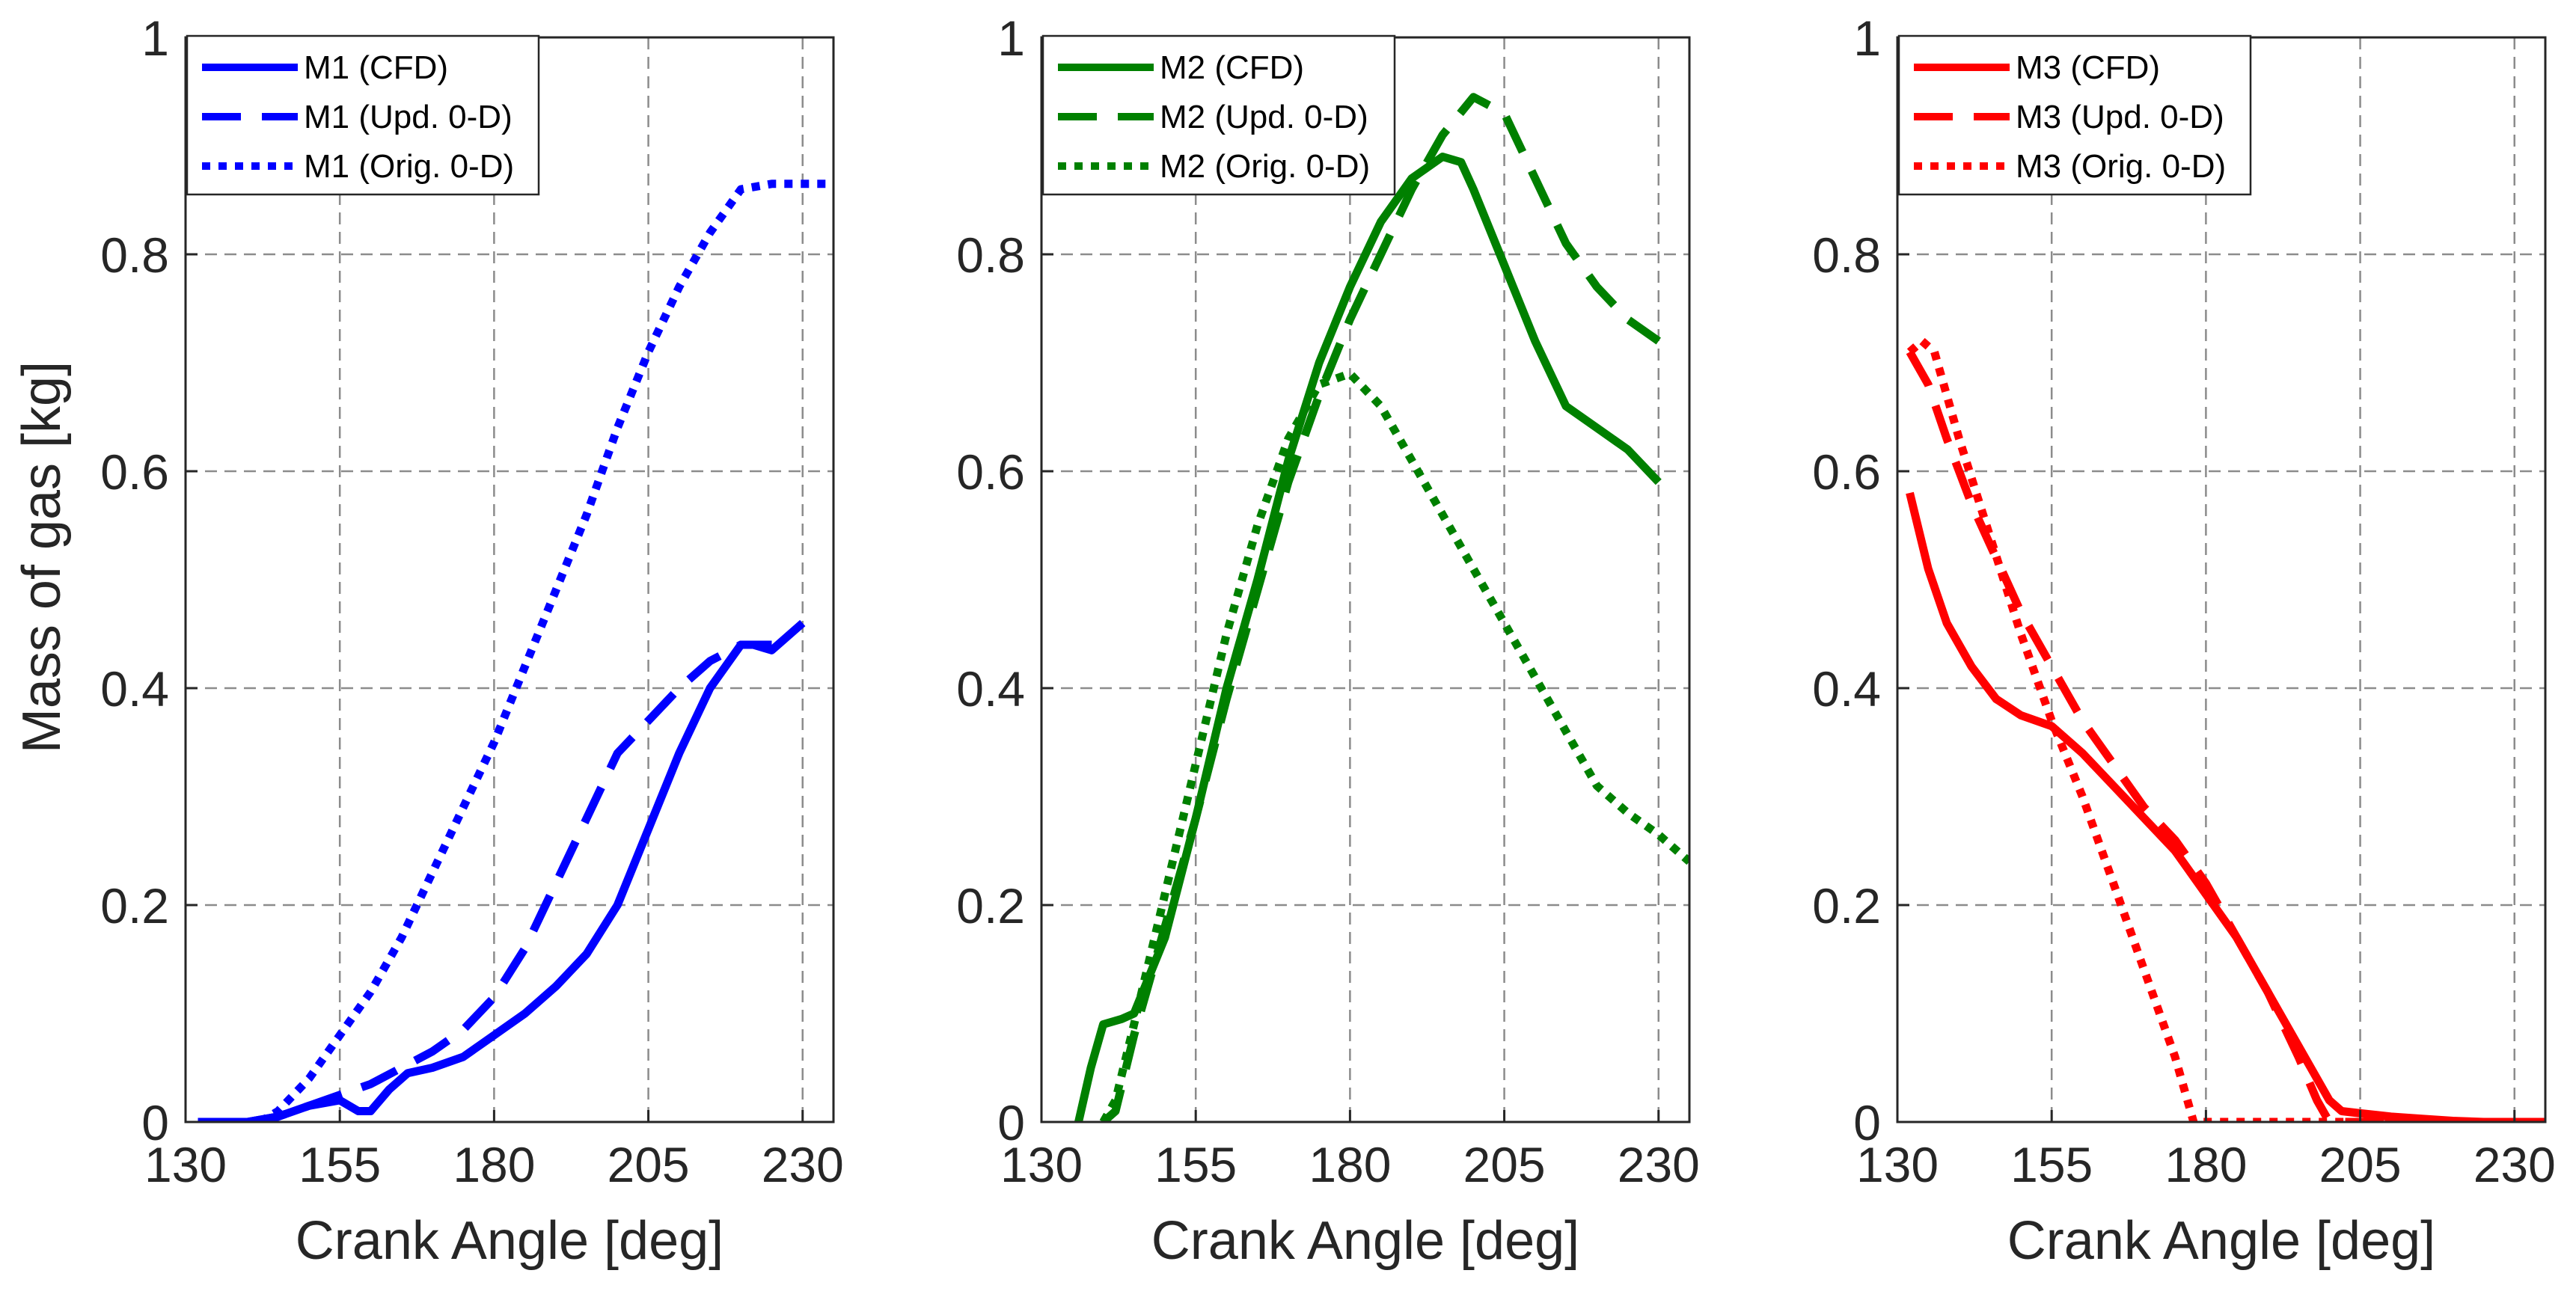 Image resolution: width=2576 pixels, height=1300 pixels. What do you see at coordinates (42, 557) in the screenshot?
I see `y-axis-title: Mass of gas [kg]` at bounding box center [42, 557].